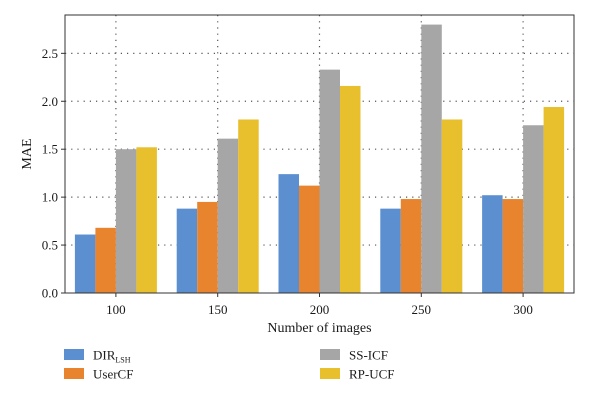 This screenshot has height=405, width=600. I want to click on x-tick-label: 100, so click(116, 309).